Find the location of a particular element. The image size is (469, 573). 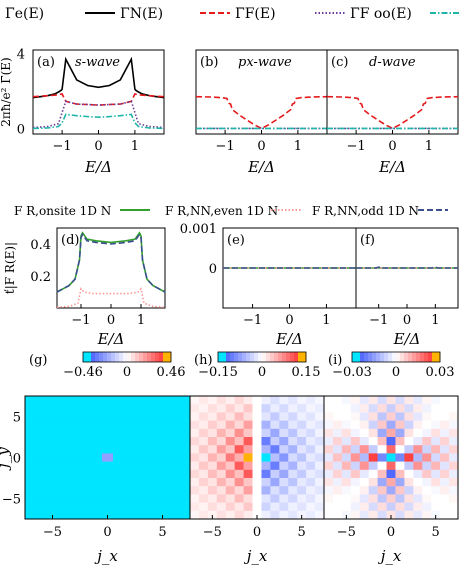

ytick-label-e-1: 0 is located at coordinates (213, 269).